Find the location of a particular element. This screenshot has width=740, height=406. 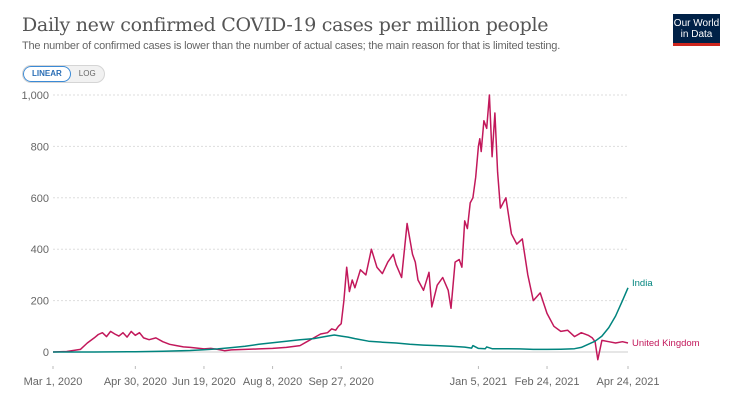

x-tick-label: Sep 27, 2020 is located at coordinates (340, 382).